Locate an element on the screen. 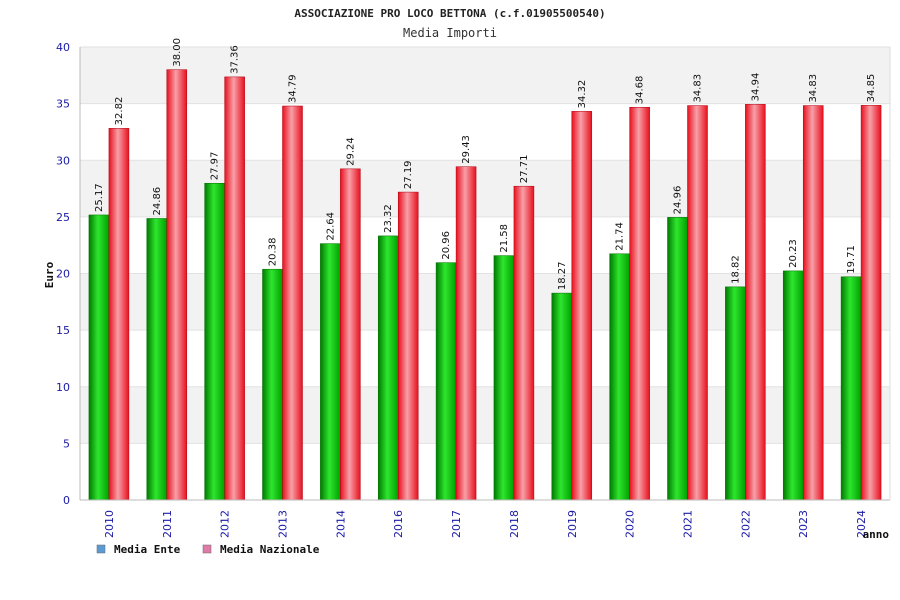 This screenshot has height=600, width=900. data-label-media-ente-2010: 25.17 is located at coordinates (99, 197).